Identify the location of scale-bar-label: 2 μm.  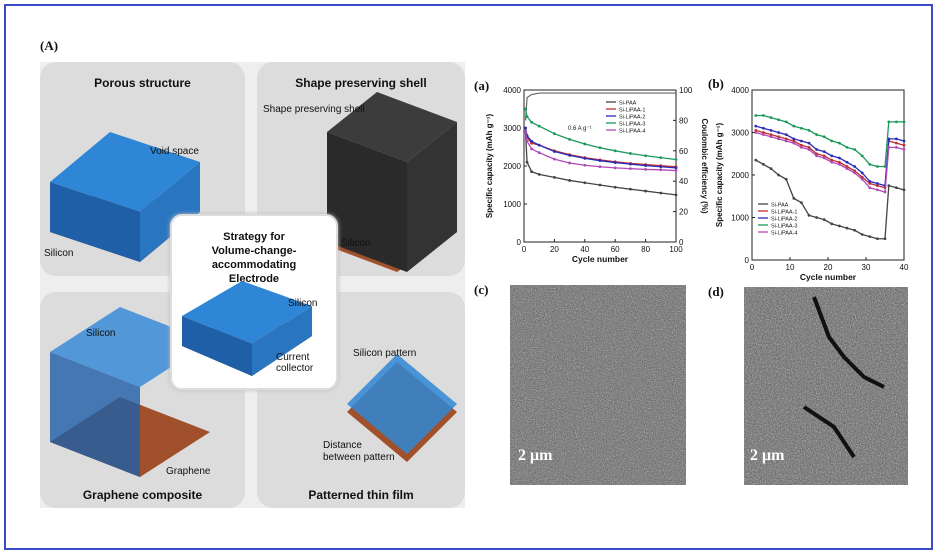
(535, 455).